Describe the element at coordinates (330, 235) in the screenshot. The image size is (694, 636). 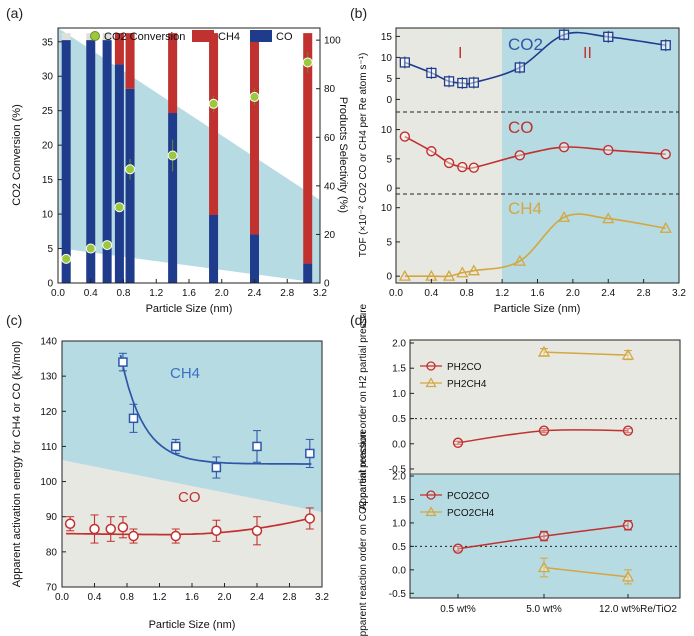
I see `panel-a-ytick-right-label: 20` at that location.